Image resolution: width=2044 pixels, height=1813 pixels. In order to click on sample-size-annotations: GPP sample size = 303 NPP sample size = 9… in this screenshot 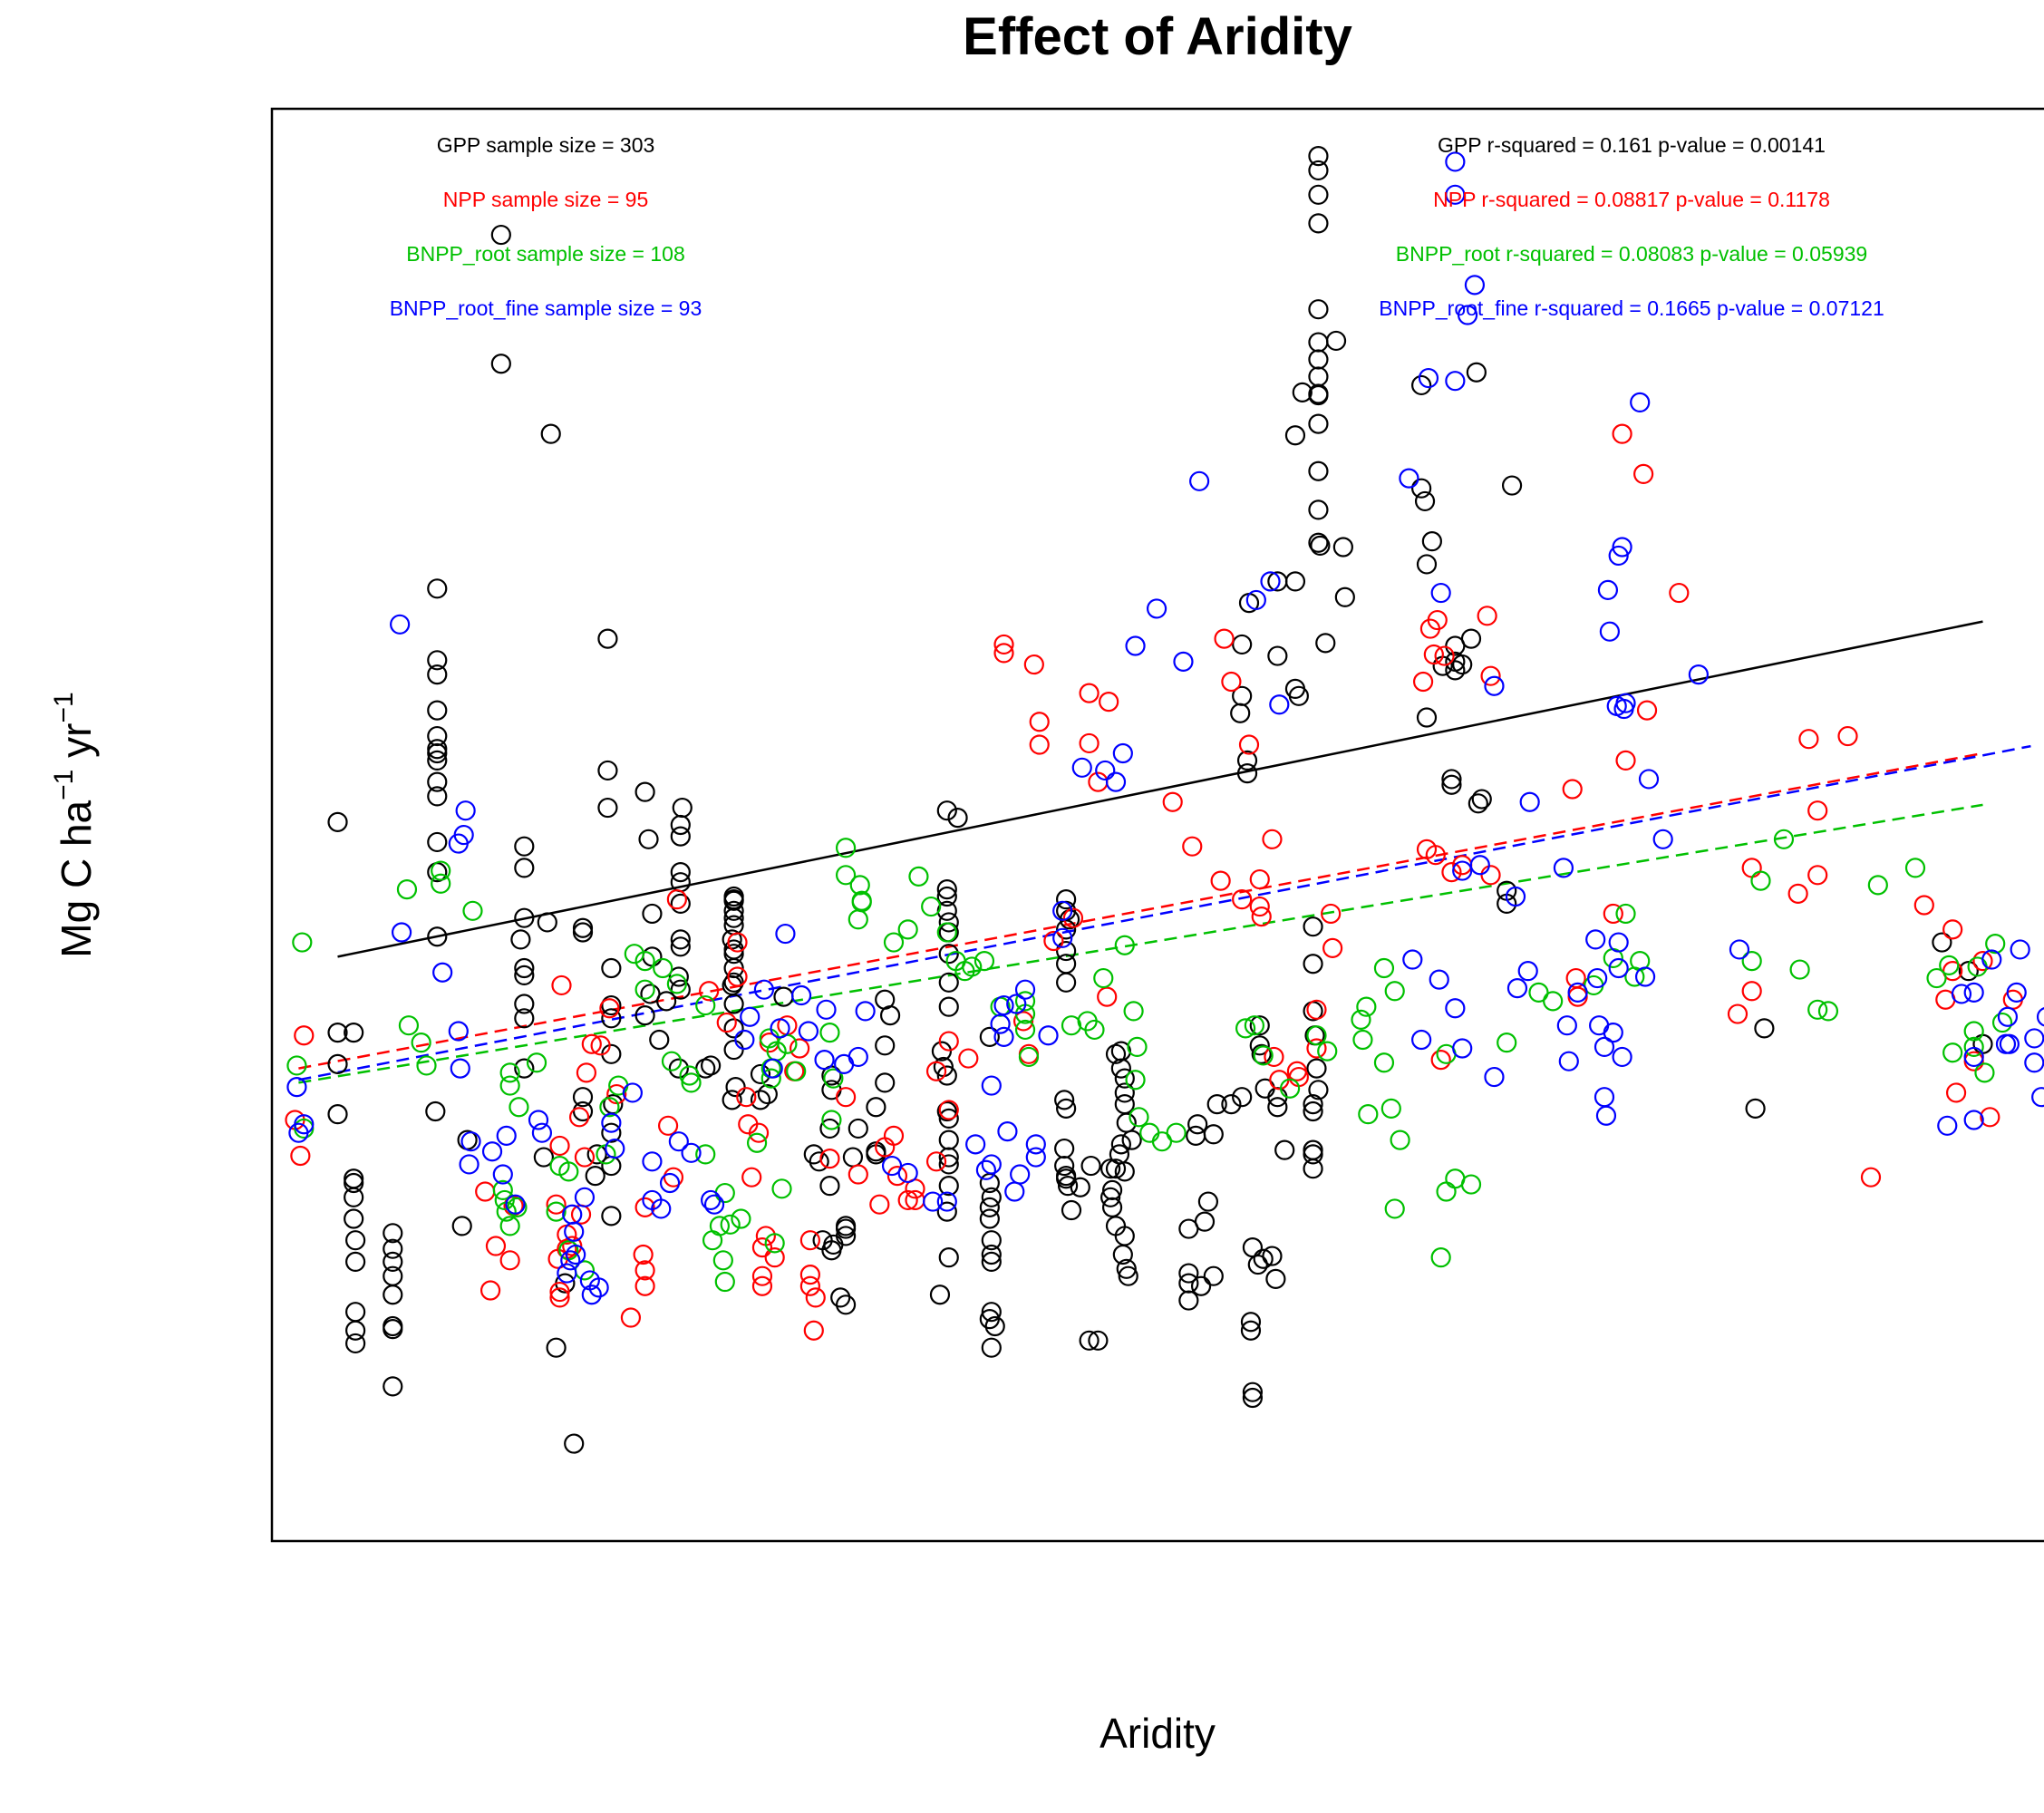, I will do `click(546, 226)`.